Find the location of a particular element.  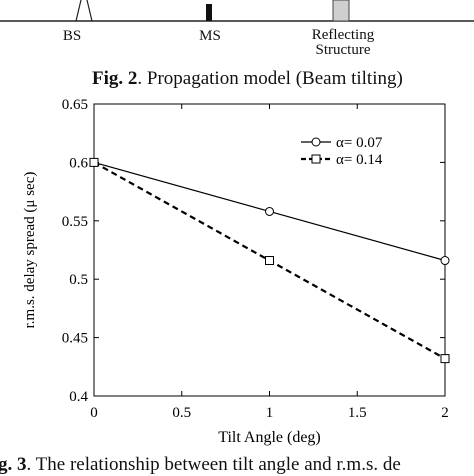

reflecting-structure-label-2: Structure is located at coordinates (343, 50).